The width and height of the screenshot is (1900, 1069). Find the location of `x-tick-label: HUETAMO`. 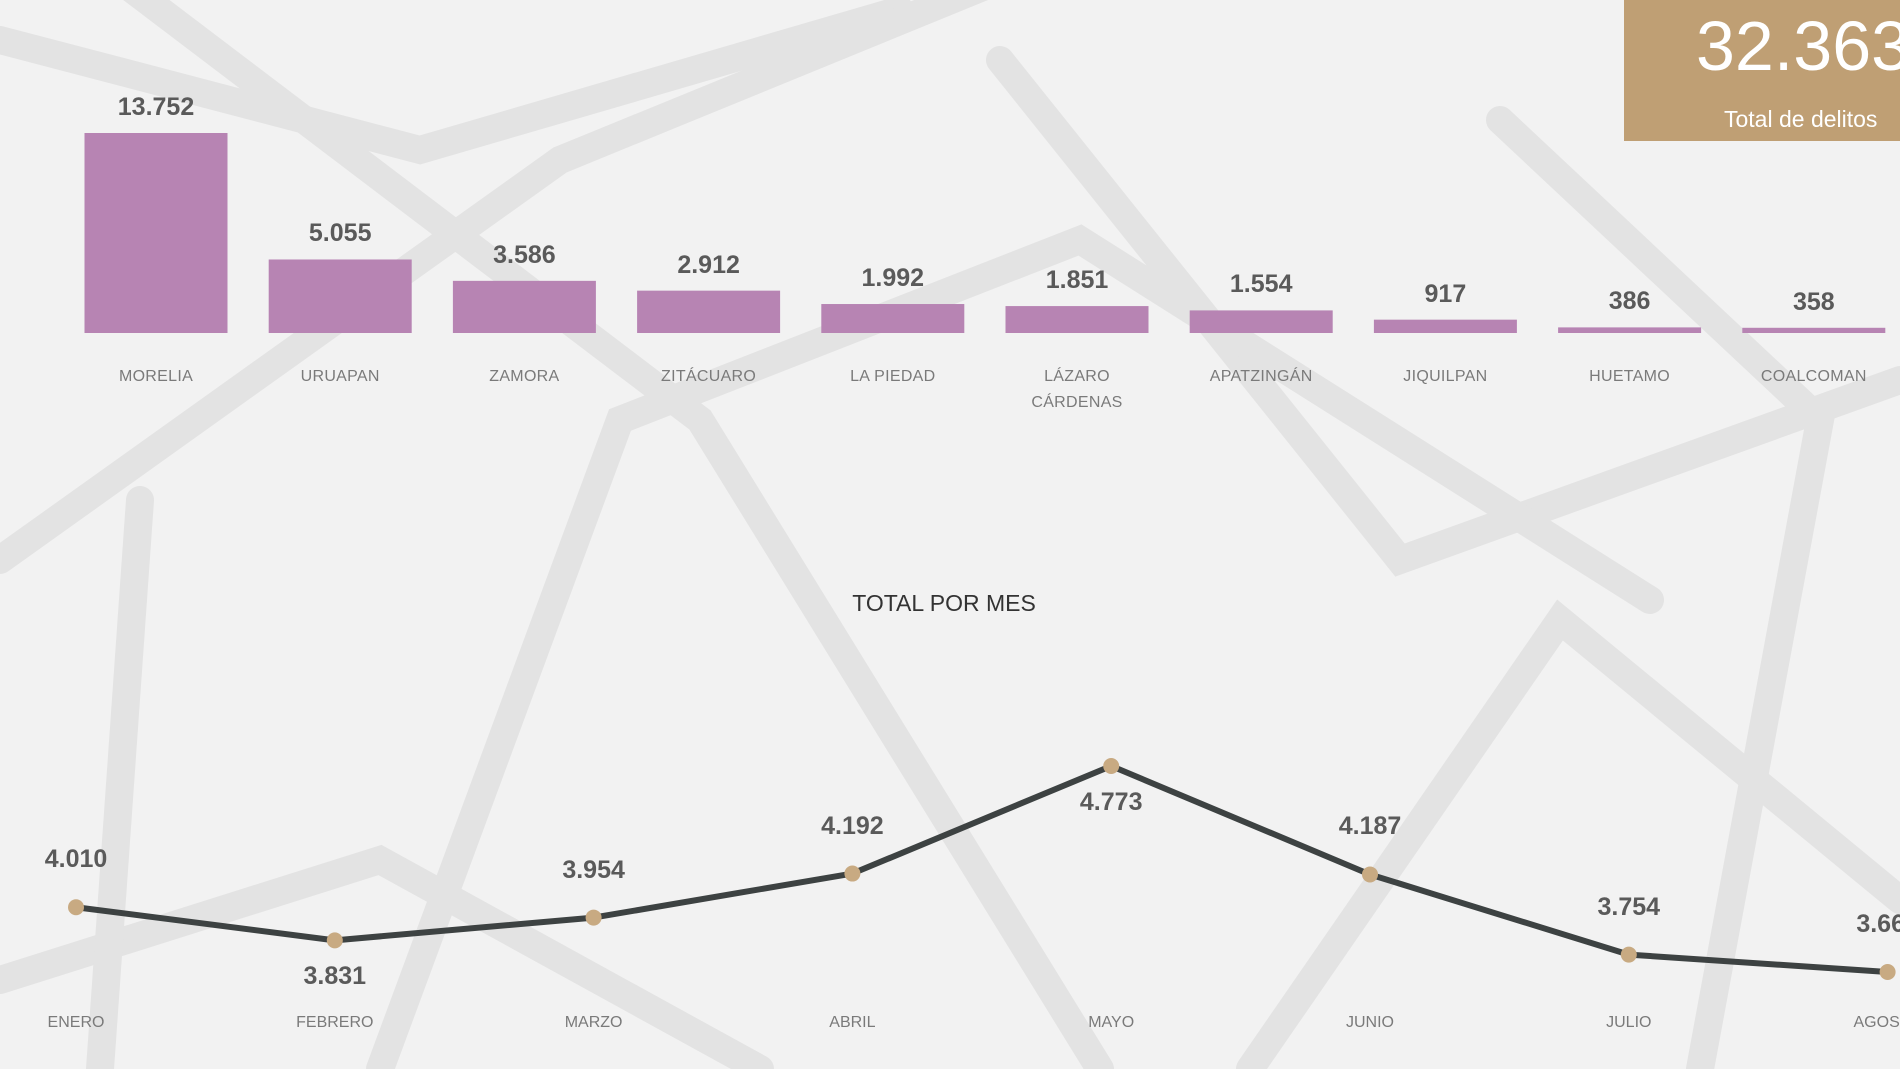

x-tick-label: HUETAMO is located at coordinates (1630, 376).